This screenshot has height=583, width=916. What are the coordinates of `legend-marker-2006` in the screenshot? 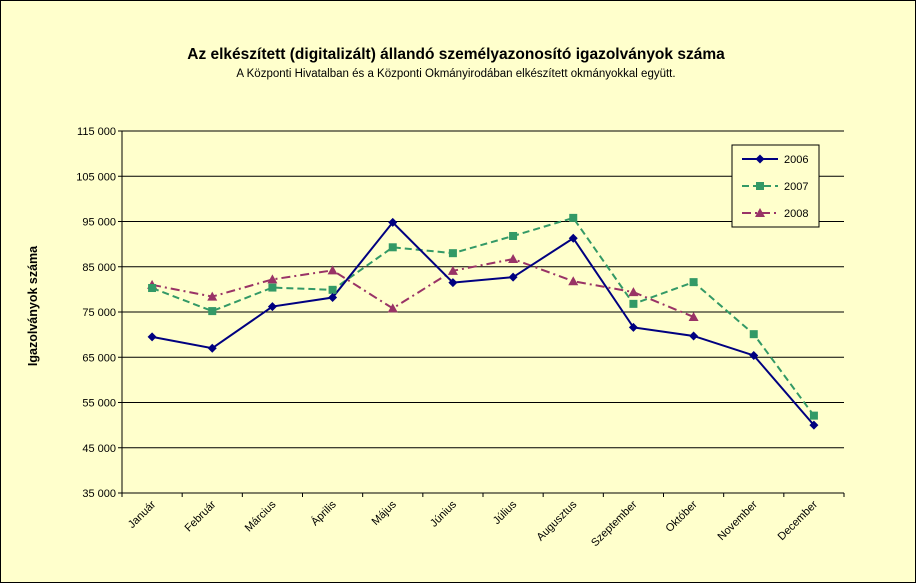 It's located at (760, 159).